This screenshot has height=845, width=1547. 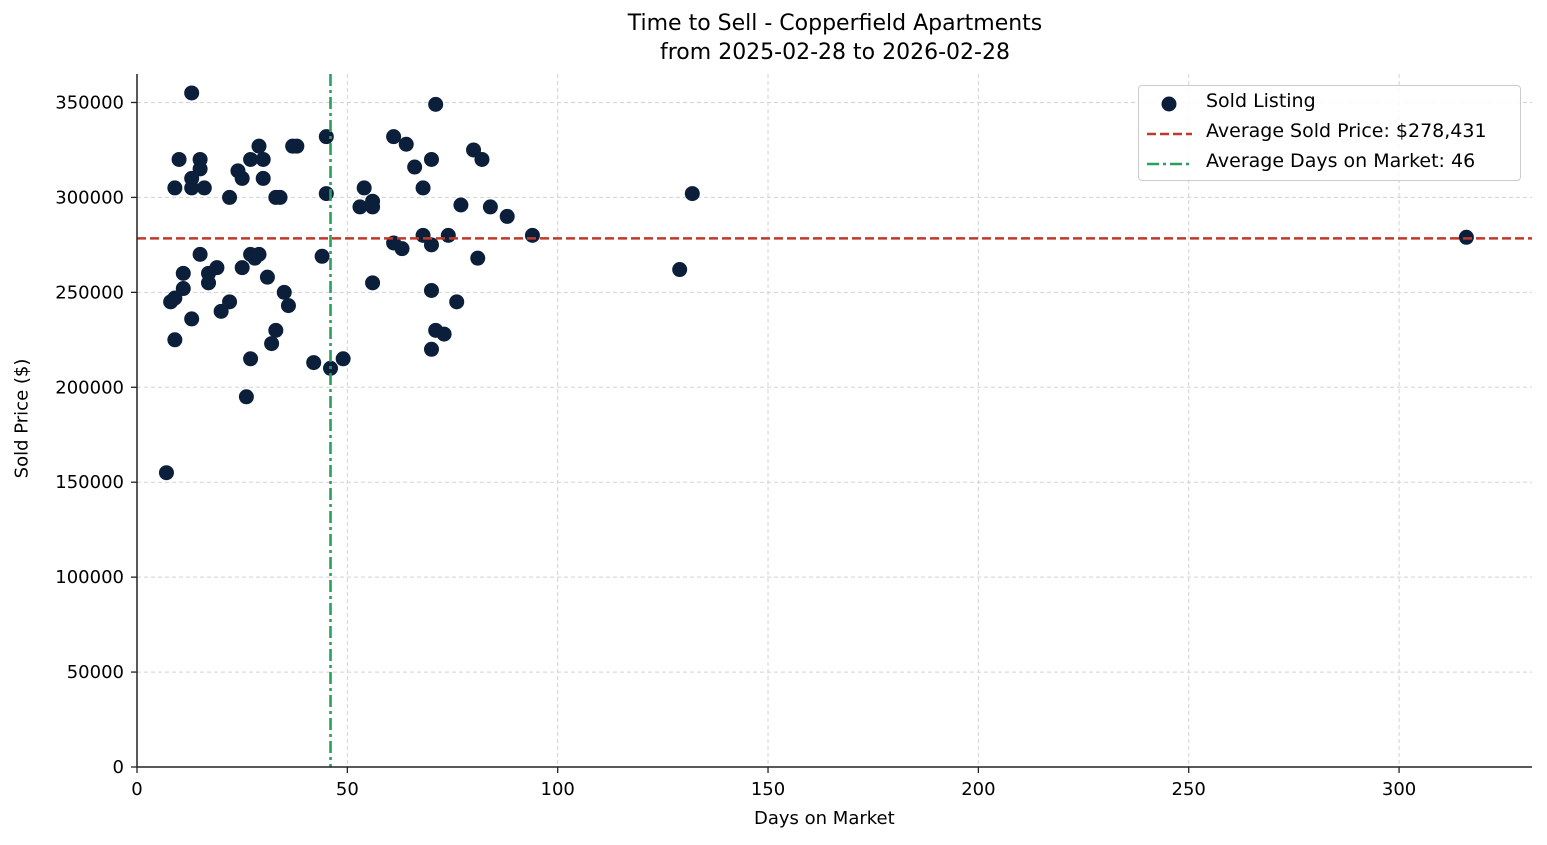 What do you see at coordinates (89, 197) in the screenshot?
I see `y-tick-label: 300000` at bounding box center [89, 197].